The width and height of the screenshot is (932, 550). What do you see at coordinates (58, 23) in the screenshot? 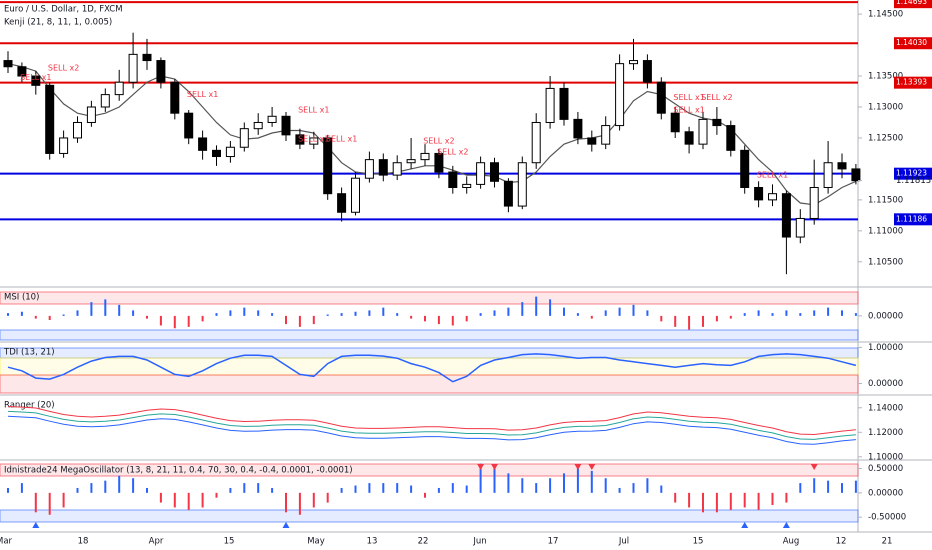
I see `indicator-label: Kenji (21, 8, 11, 1, 0.005)` at bounding box center [58, 23].